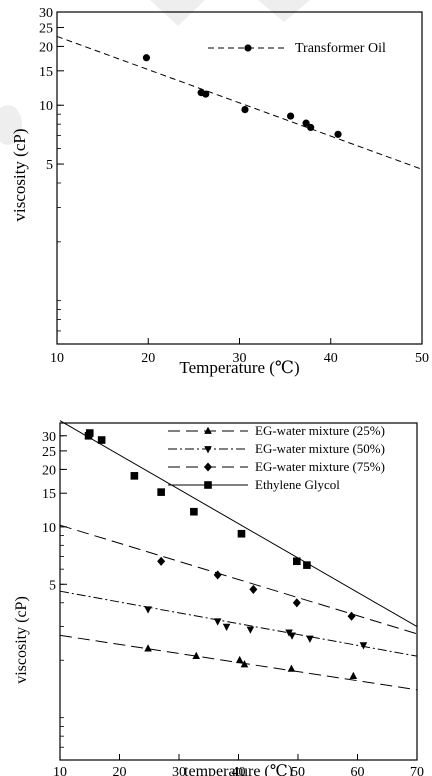 The width and height of the screenshot is (432, 776). I want to click on legend-label: Transformer Oil, so click(340, 48).